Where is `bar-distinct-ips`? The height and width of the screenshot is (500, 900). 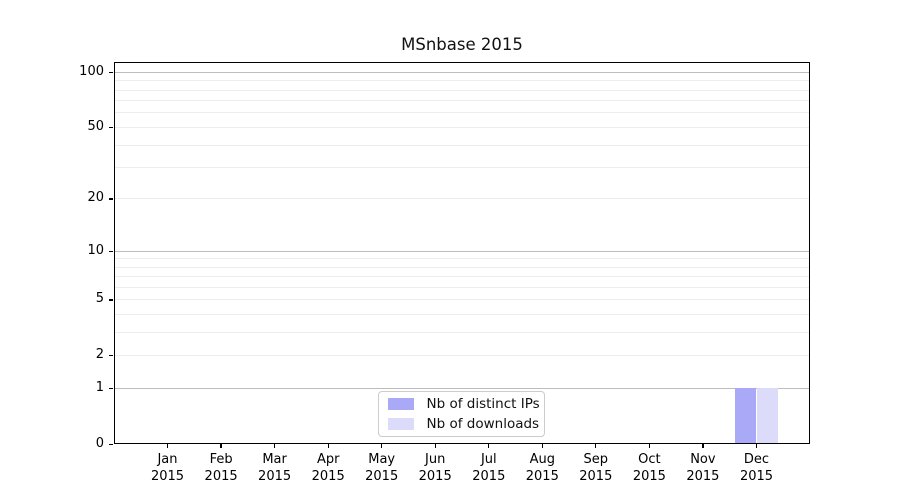
bar-distinct-ips is located at coordinates (746, 415).